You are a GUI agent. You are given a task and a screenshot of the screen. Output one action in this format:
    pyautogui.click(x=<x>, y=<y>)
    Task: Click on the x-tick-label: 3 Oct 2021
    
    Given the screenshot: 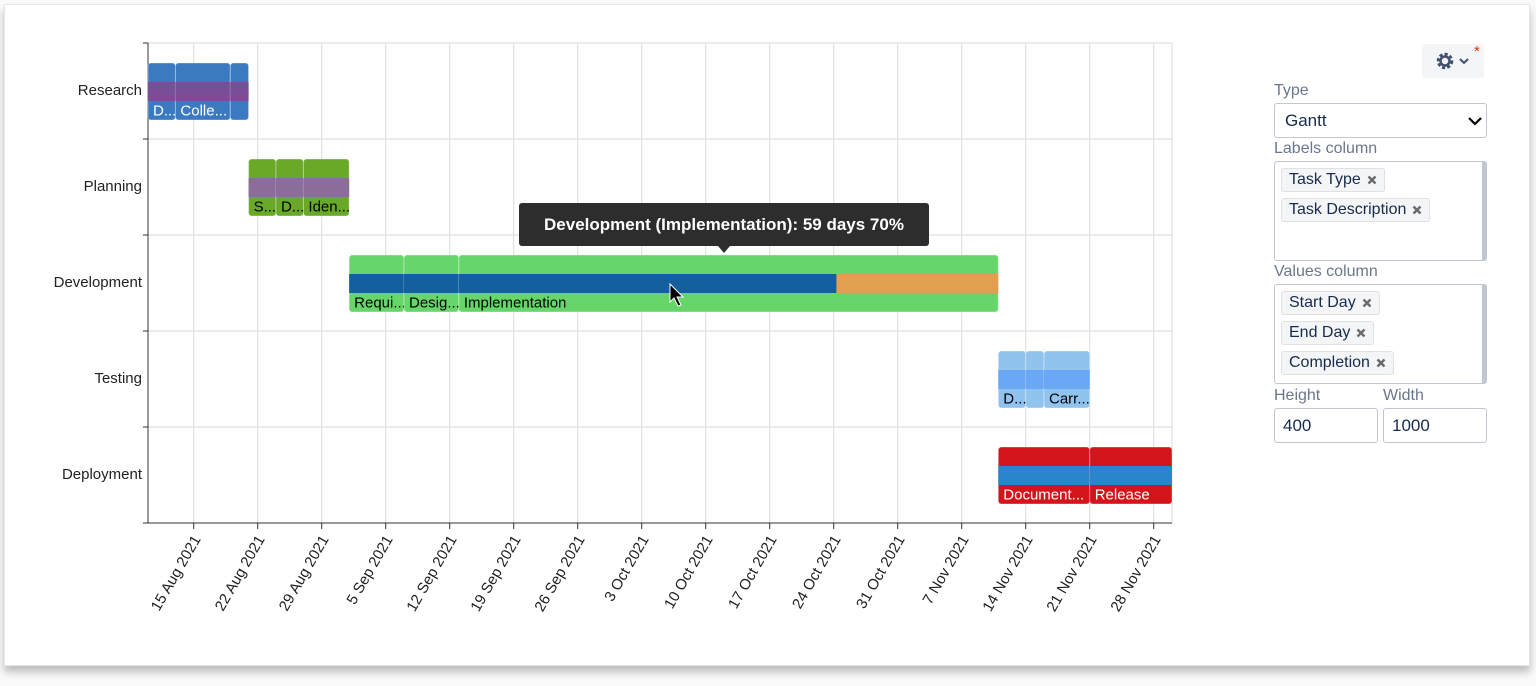 What is the action you would take?
    pyautogui.click(x=626, y=568)
    